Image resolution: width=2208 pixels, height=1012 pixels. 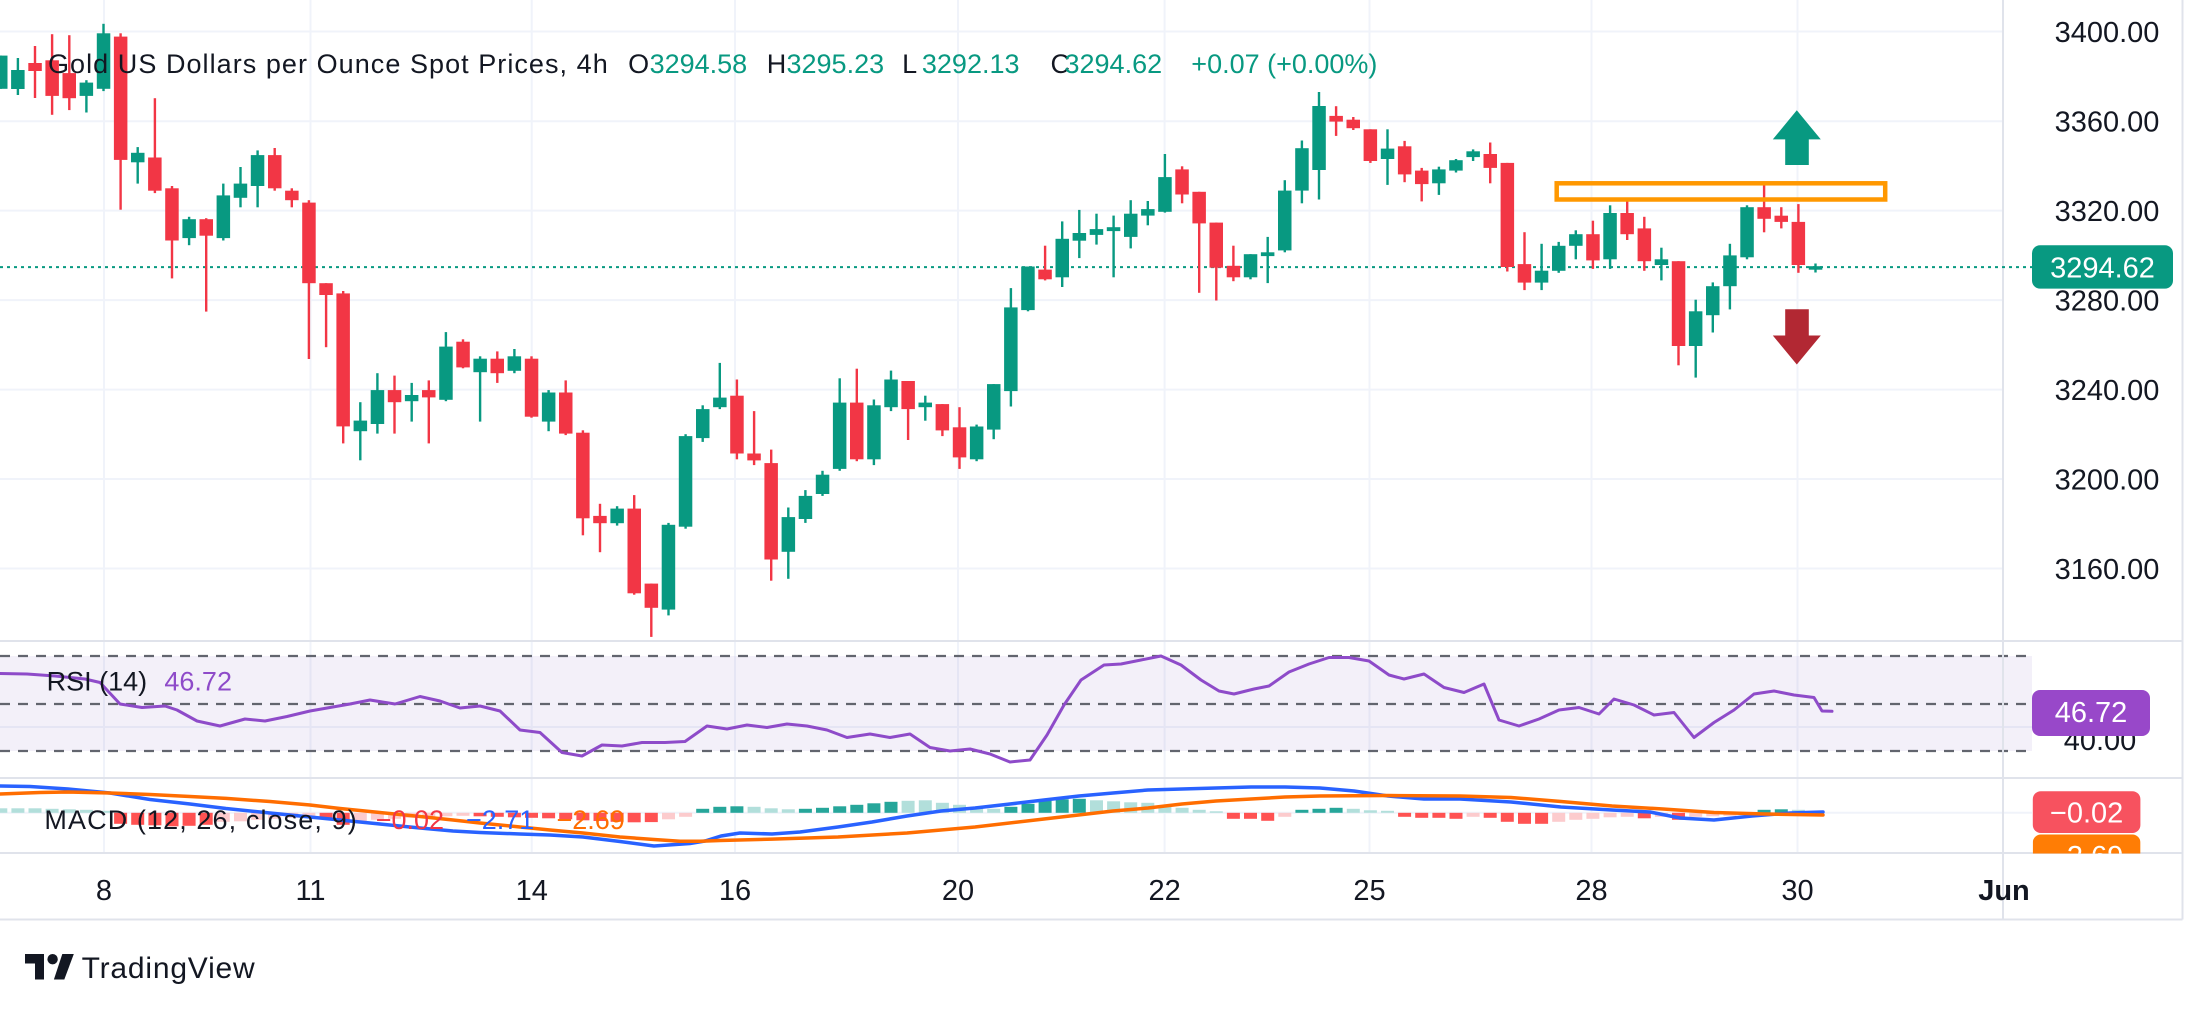 I want to click on svg-text: TradingView, so click(x=169, y=968).